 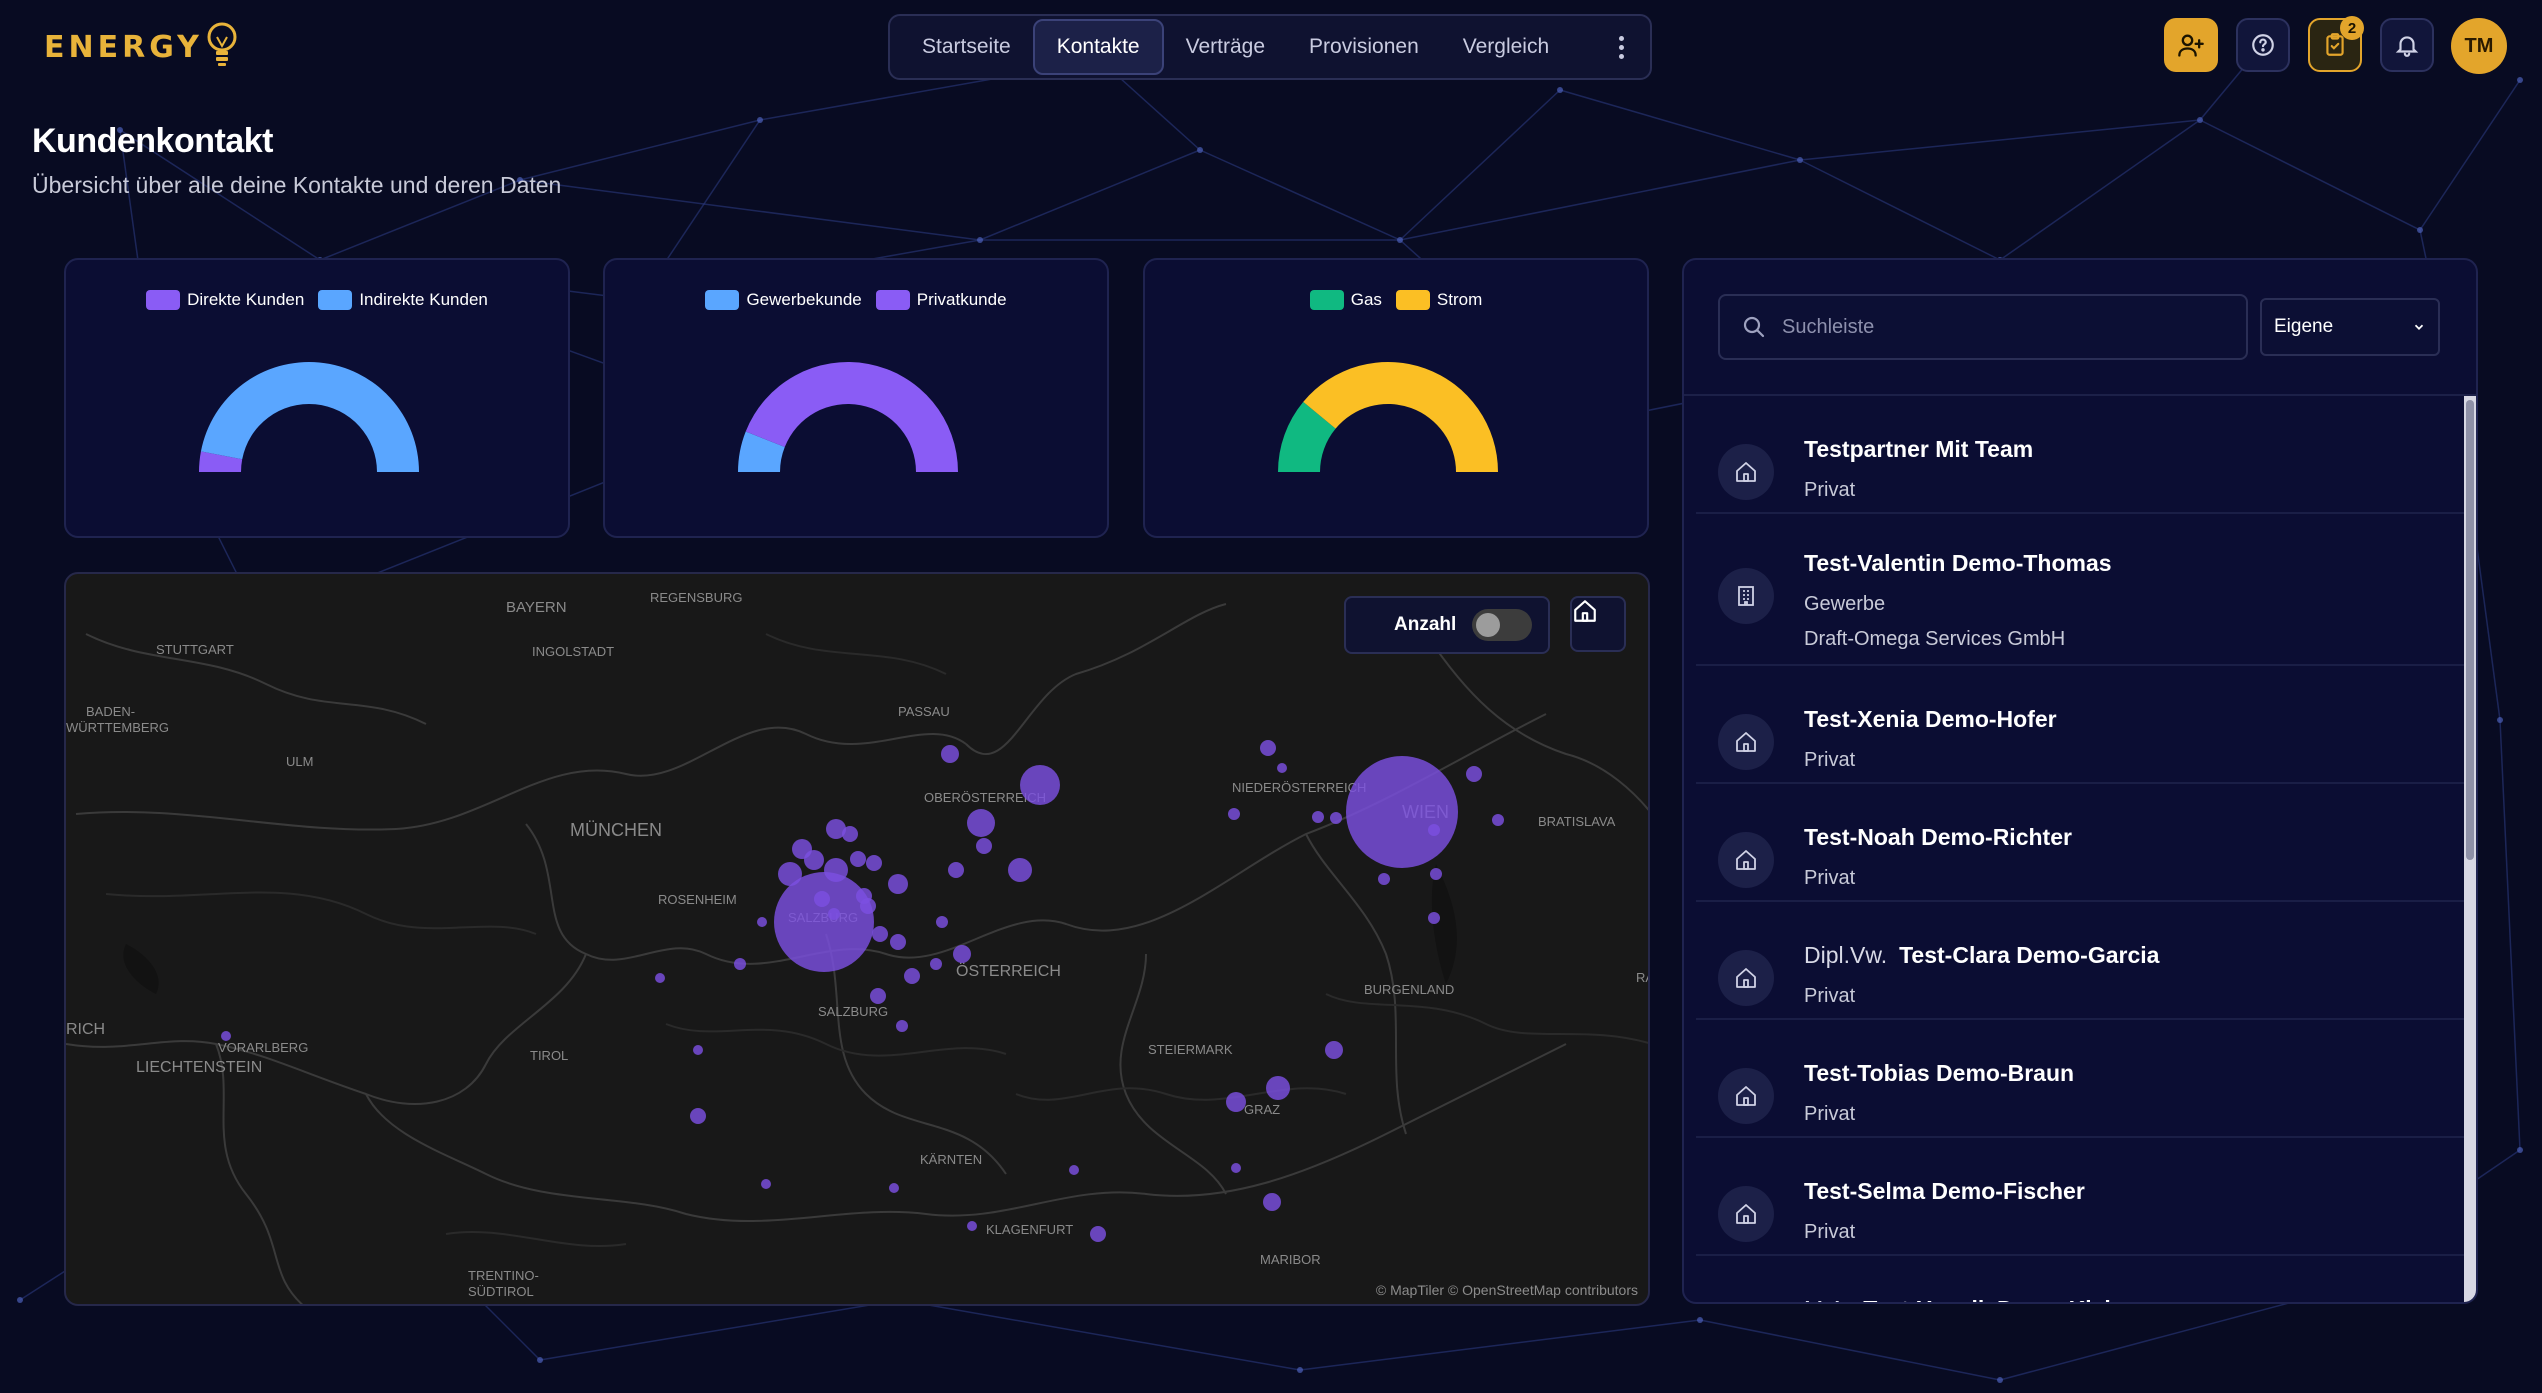 I want to click on contact-list-item: Test-Noah Demo-Richter Privat, so click(x=2086, y=843).